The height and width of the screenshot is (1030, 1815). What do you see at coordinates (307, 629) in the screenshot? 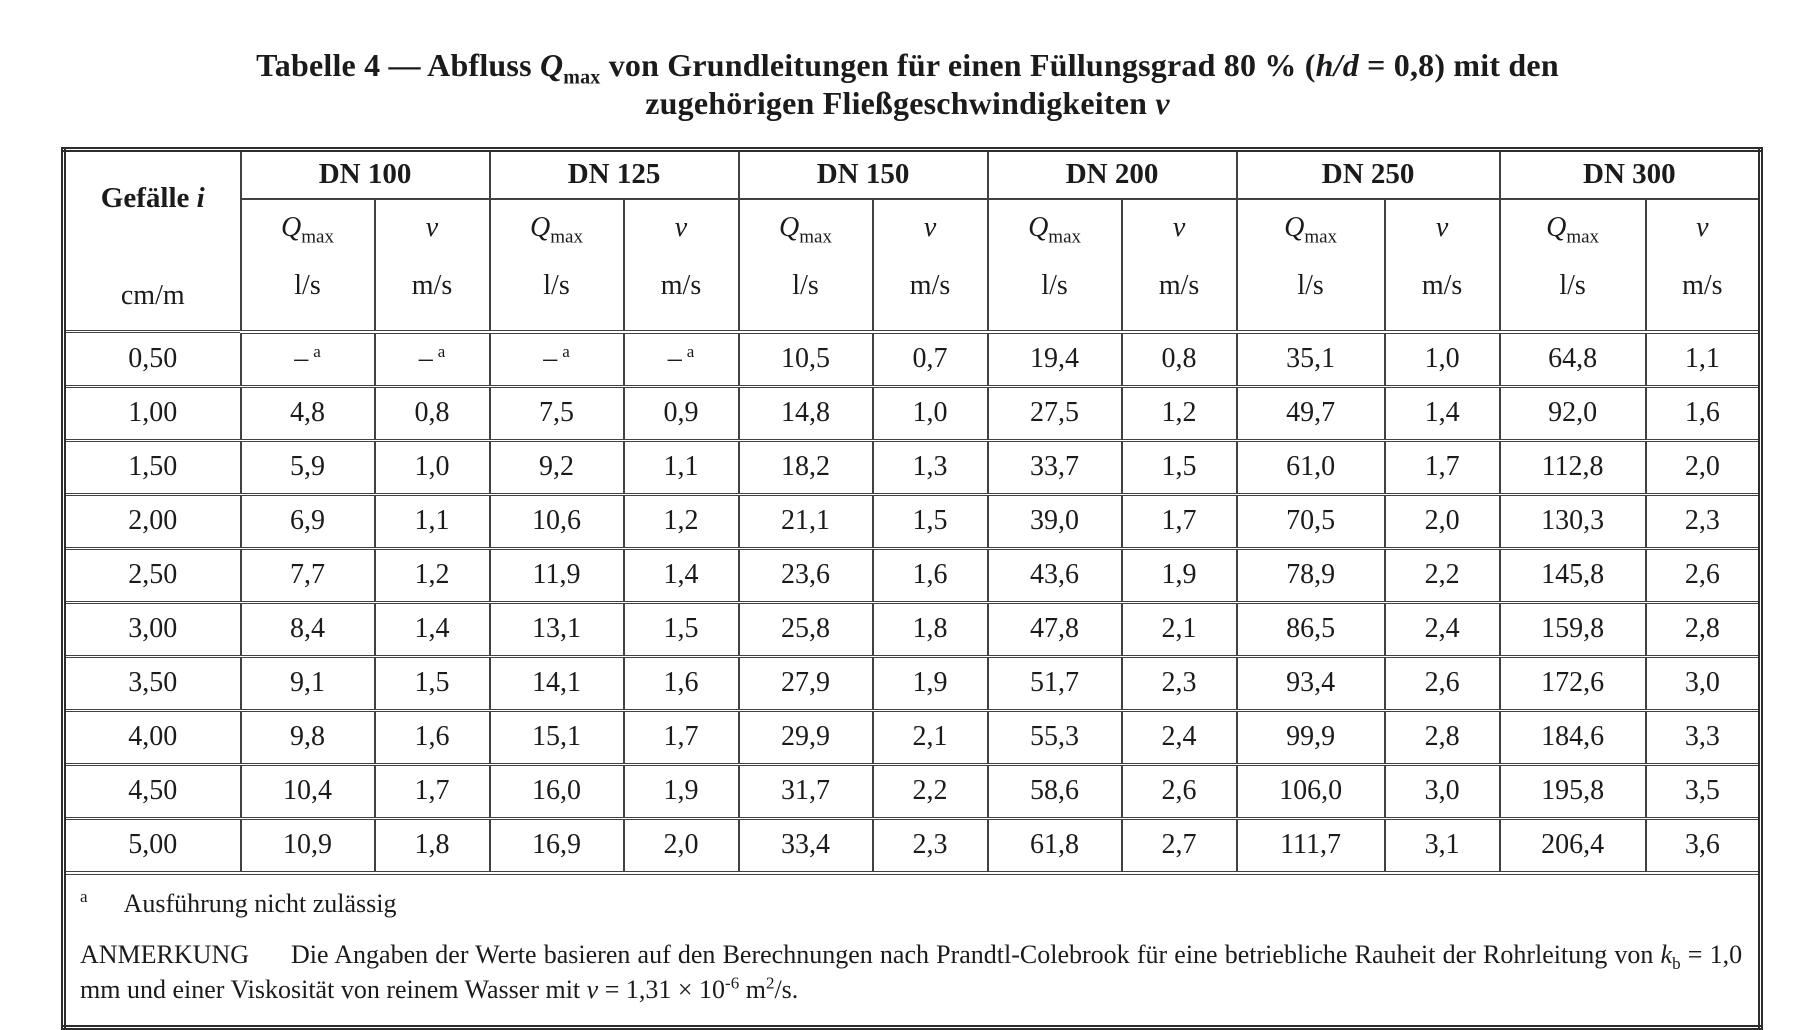
I see `data-cell: 8,4` at bounding box center [307, 629].